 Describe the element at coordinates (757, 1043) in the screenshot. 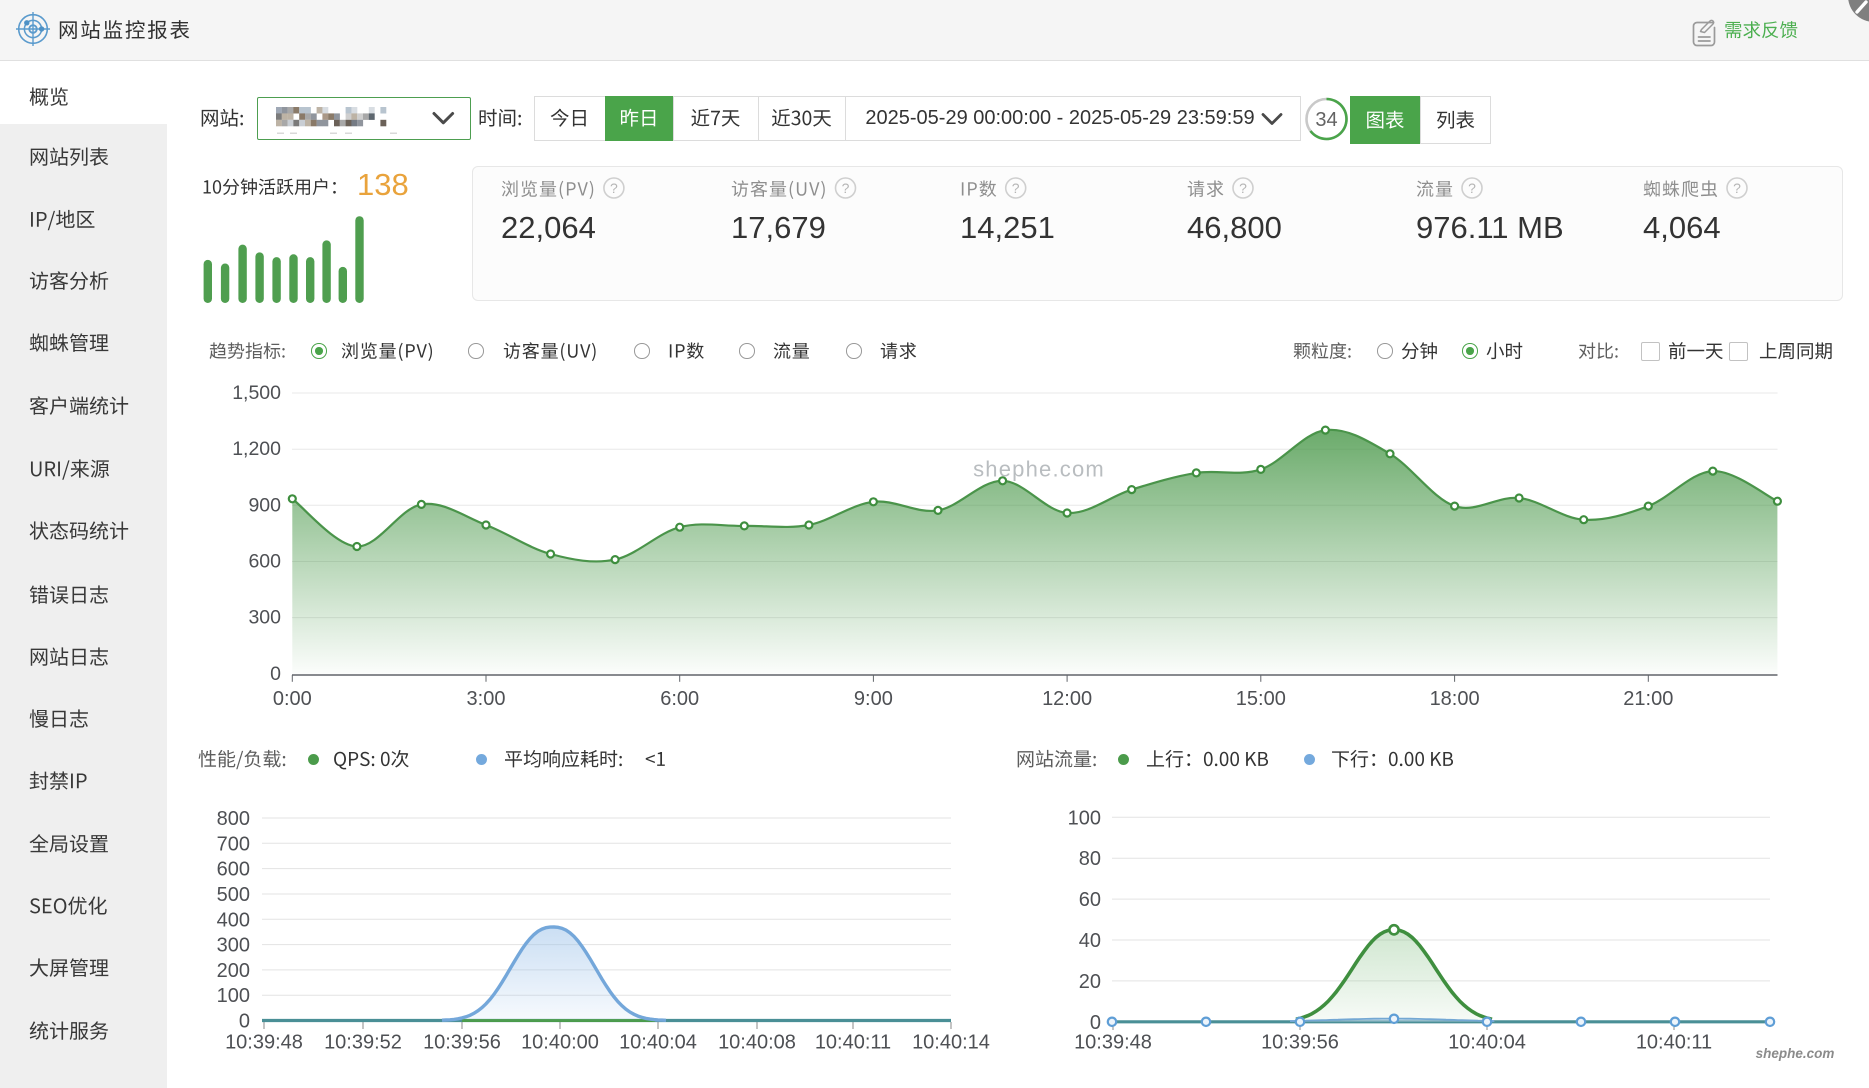

I see `svg-text: 10:40:08` at that location.